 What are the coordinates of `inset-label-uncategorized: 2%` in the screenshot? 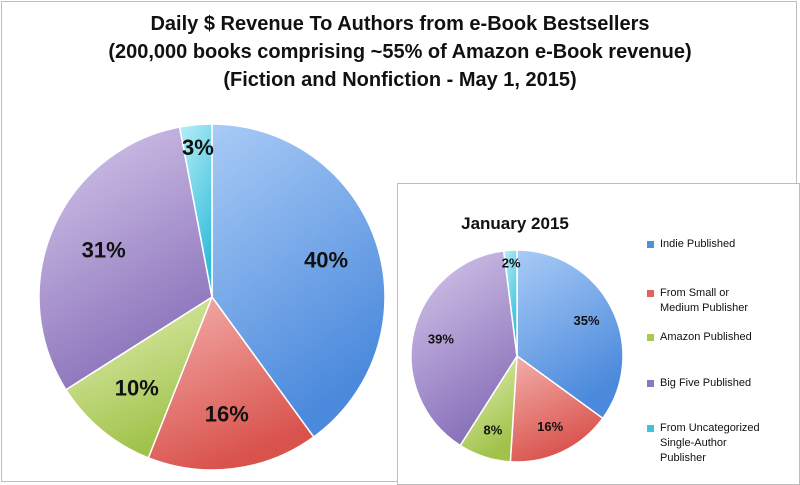 It's located at (511, 263).